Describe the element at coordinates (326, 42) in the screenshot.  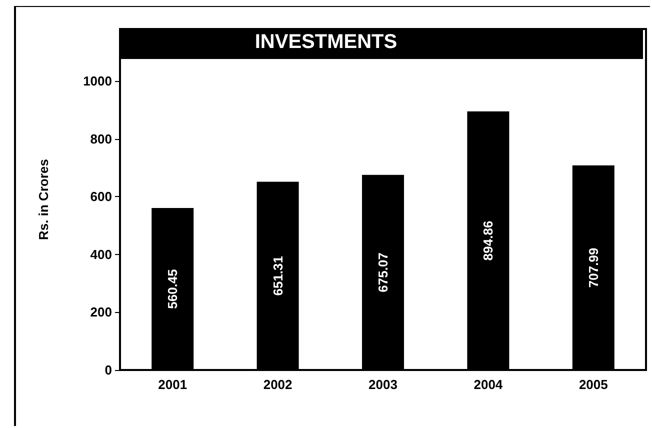
I see `chart-title: INVESTMENTS` at that location.